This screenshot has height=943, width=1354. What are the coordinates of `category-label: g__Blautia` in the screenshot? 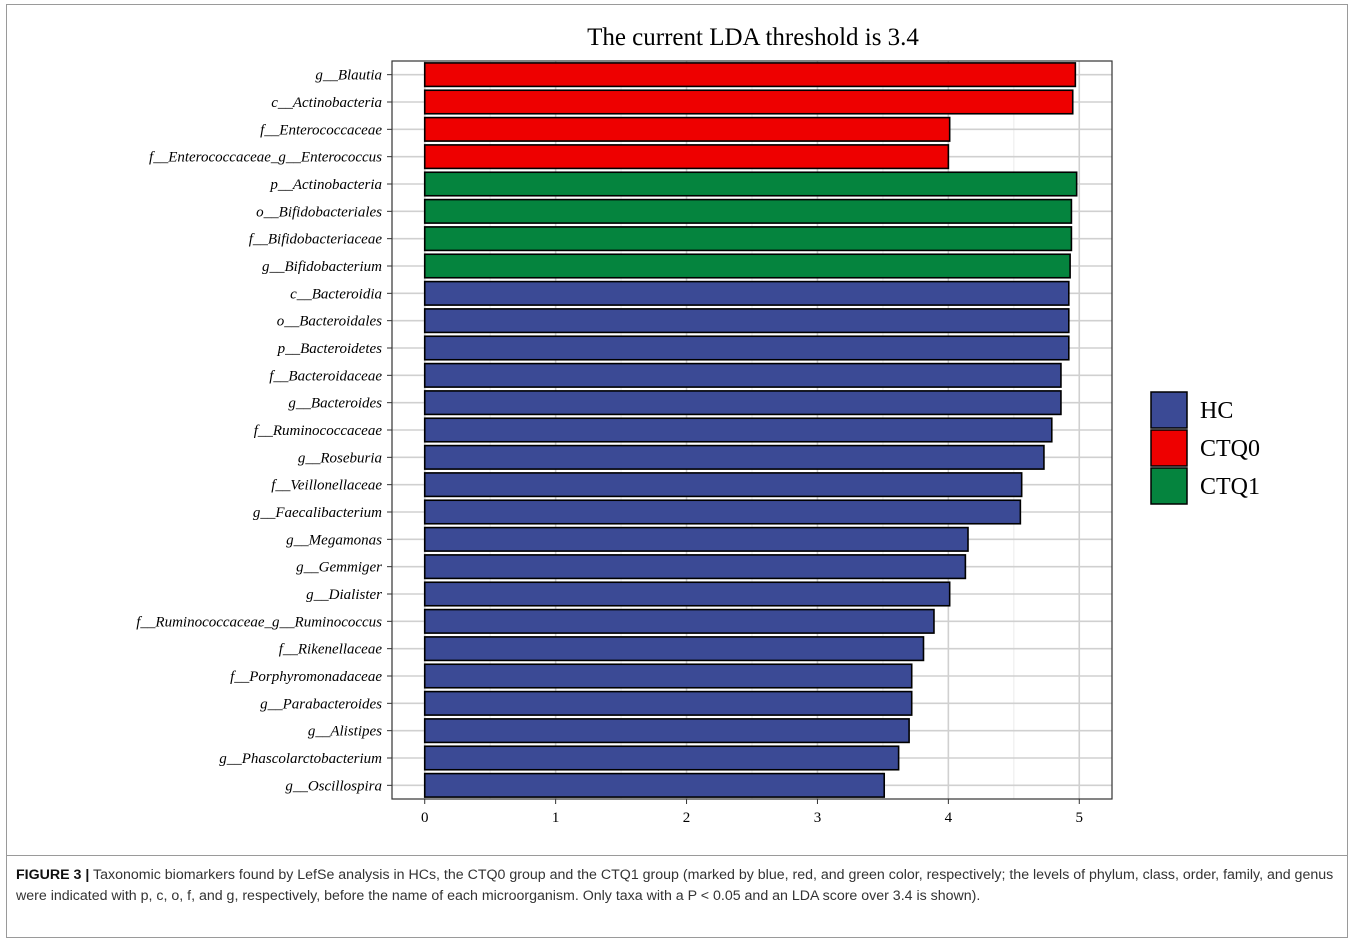 It's located at (348, 76).